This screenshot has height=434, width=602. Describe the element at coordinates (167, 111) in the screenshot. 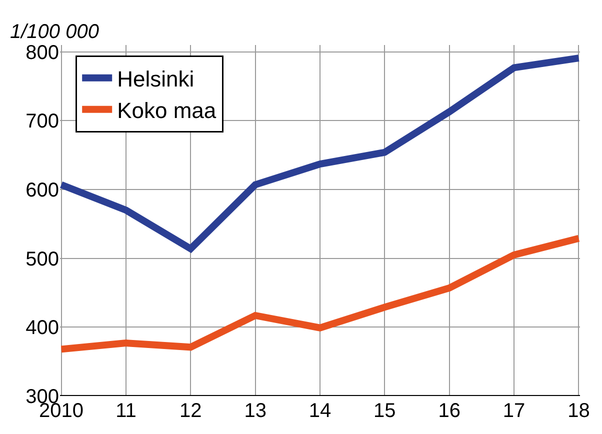

I see `legend-label: Koko maa` at that location.